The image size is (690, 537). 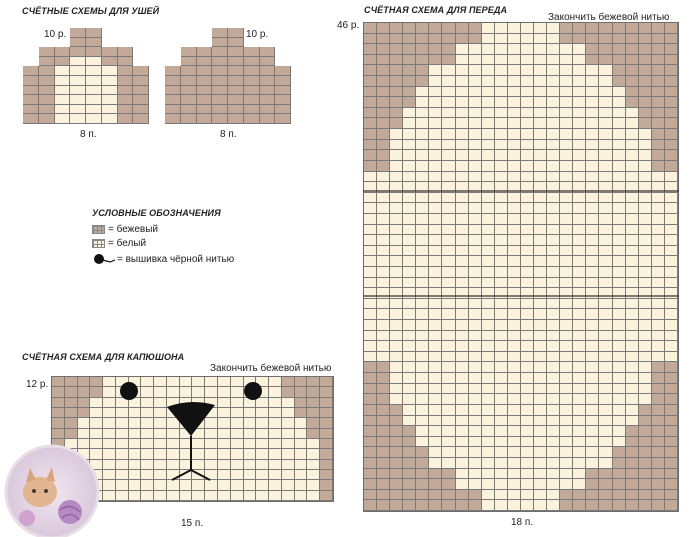 I want to click on legend-beige-label: = бежевый, so click(x=133, y=229).